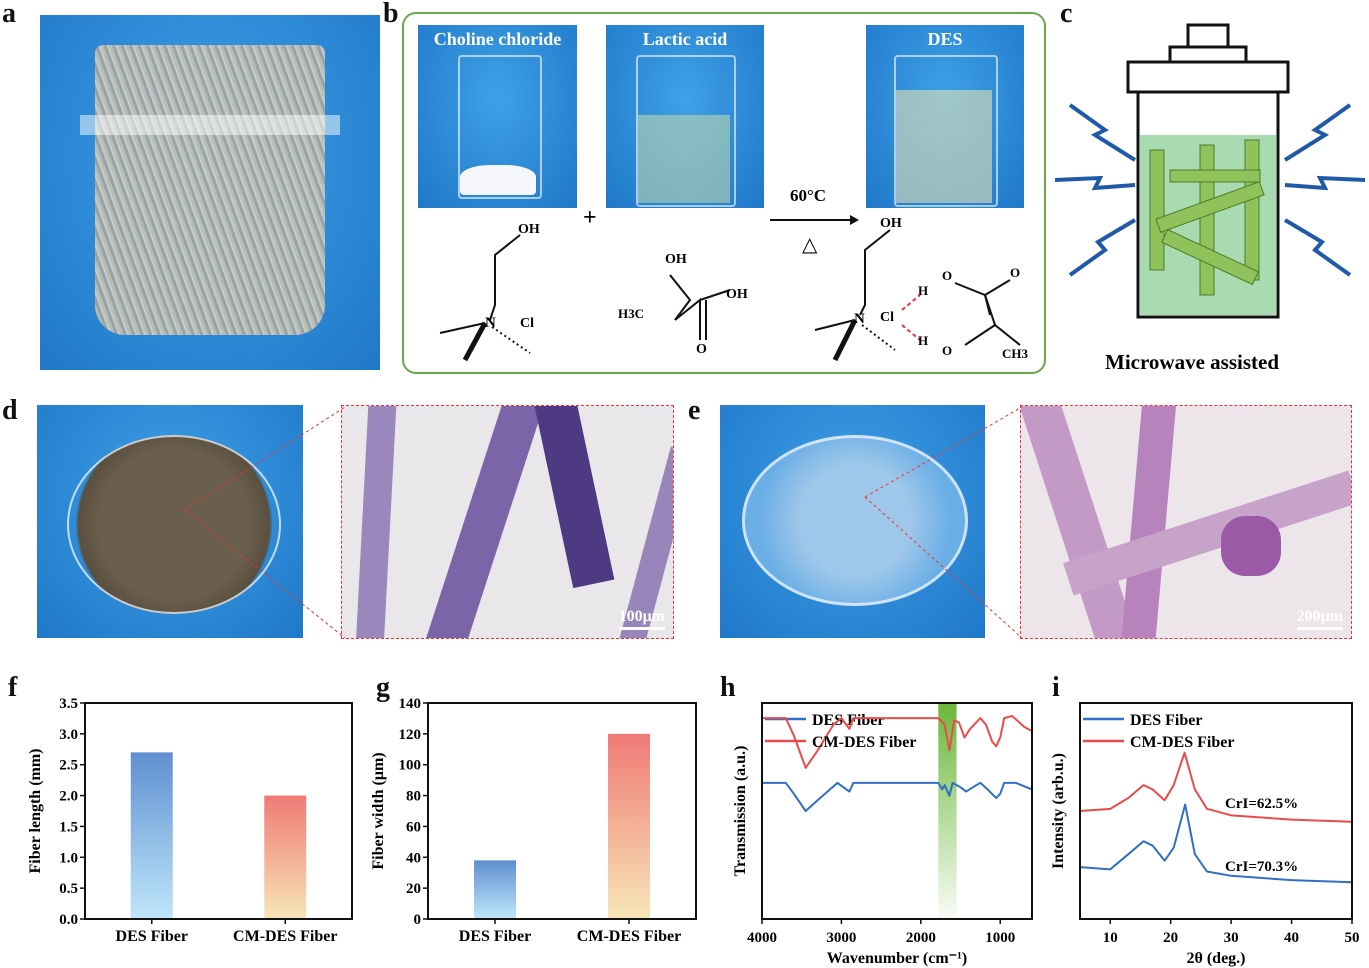 This screenshot has height=968, width=1369. What do you see at coordinates (1231, 938) in the screenshot?
I see `x-tick-label: 30` at bounding box center [1231, 938].